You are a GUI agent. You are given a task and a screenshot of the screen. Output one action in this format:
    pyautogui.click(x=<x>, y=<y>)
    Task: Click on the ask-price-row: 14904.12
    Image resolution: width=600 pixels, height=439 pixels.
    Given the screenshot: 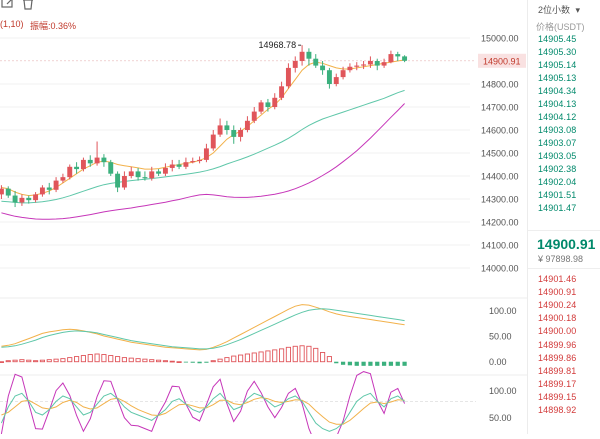 What is the action you would take?
    pyautogui.click(x=557, y=117)
    